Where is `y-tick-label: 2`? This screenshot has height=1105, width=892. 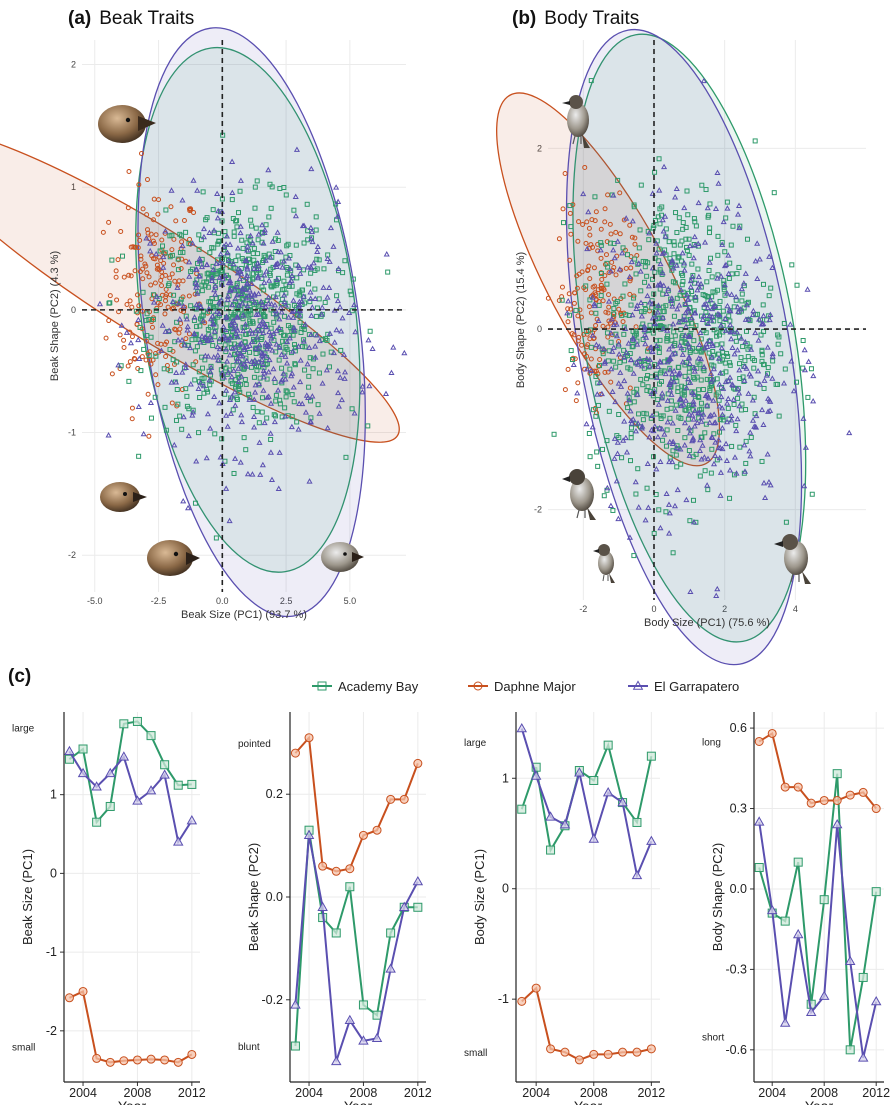
y-tick-label: 2 is located at coordinates (539, 148).